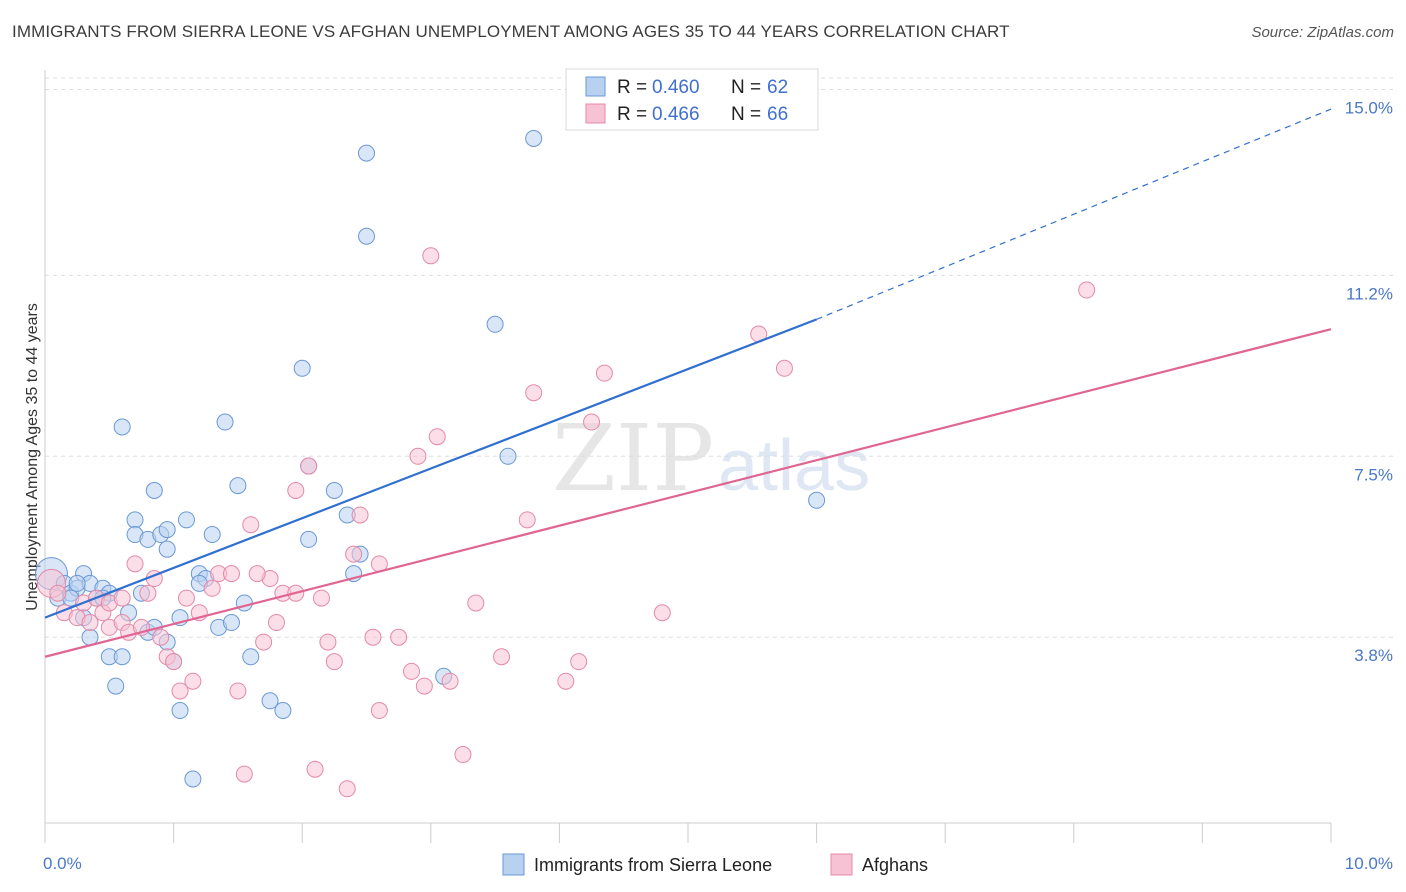 The height and width of the screenshot is (892, 1406). Describe the element at coordinates (32, 457) in the screenshot. I see `y-axis-label: Unemployment Among Ages 35 to 44 years` at that location.